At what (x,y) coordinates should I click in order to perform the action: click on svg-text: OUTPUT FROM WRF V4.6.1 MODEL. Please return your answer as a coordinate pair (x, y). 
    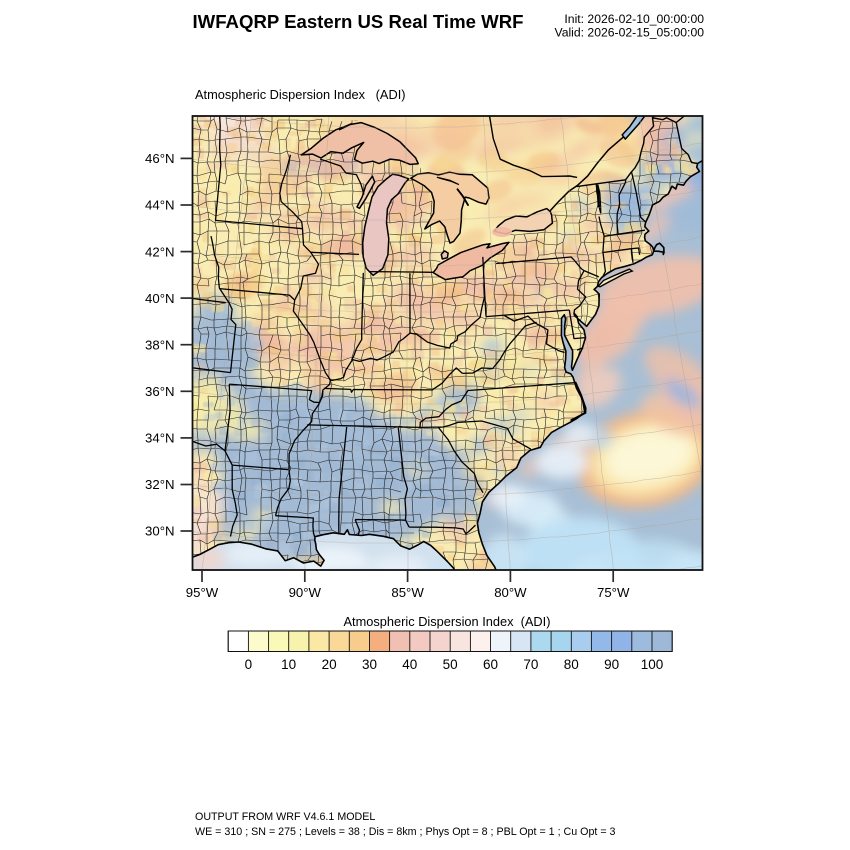
    Looking at the image, I should click on (285, 817).